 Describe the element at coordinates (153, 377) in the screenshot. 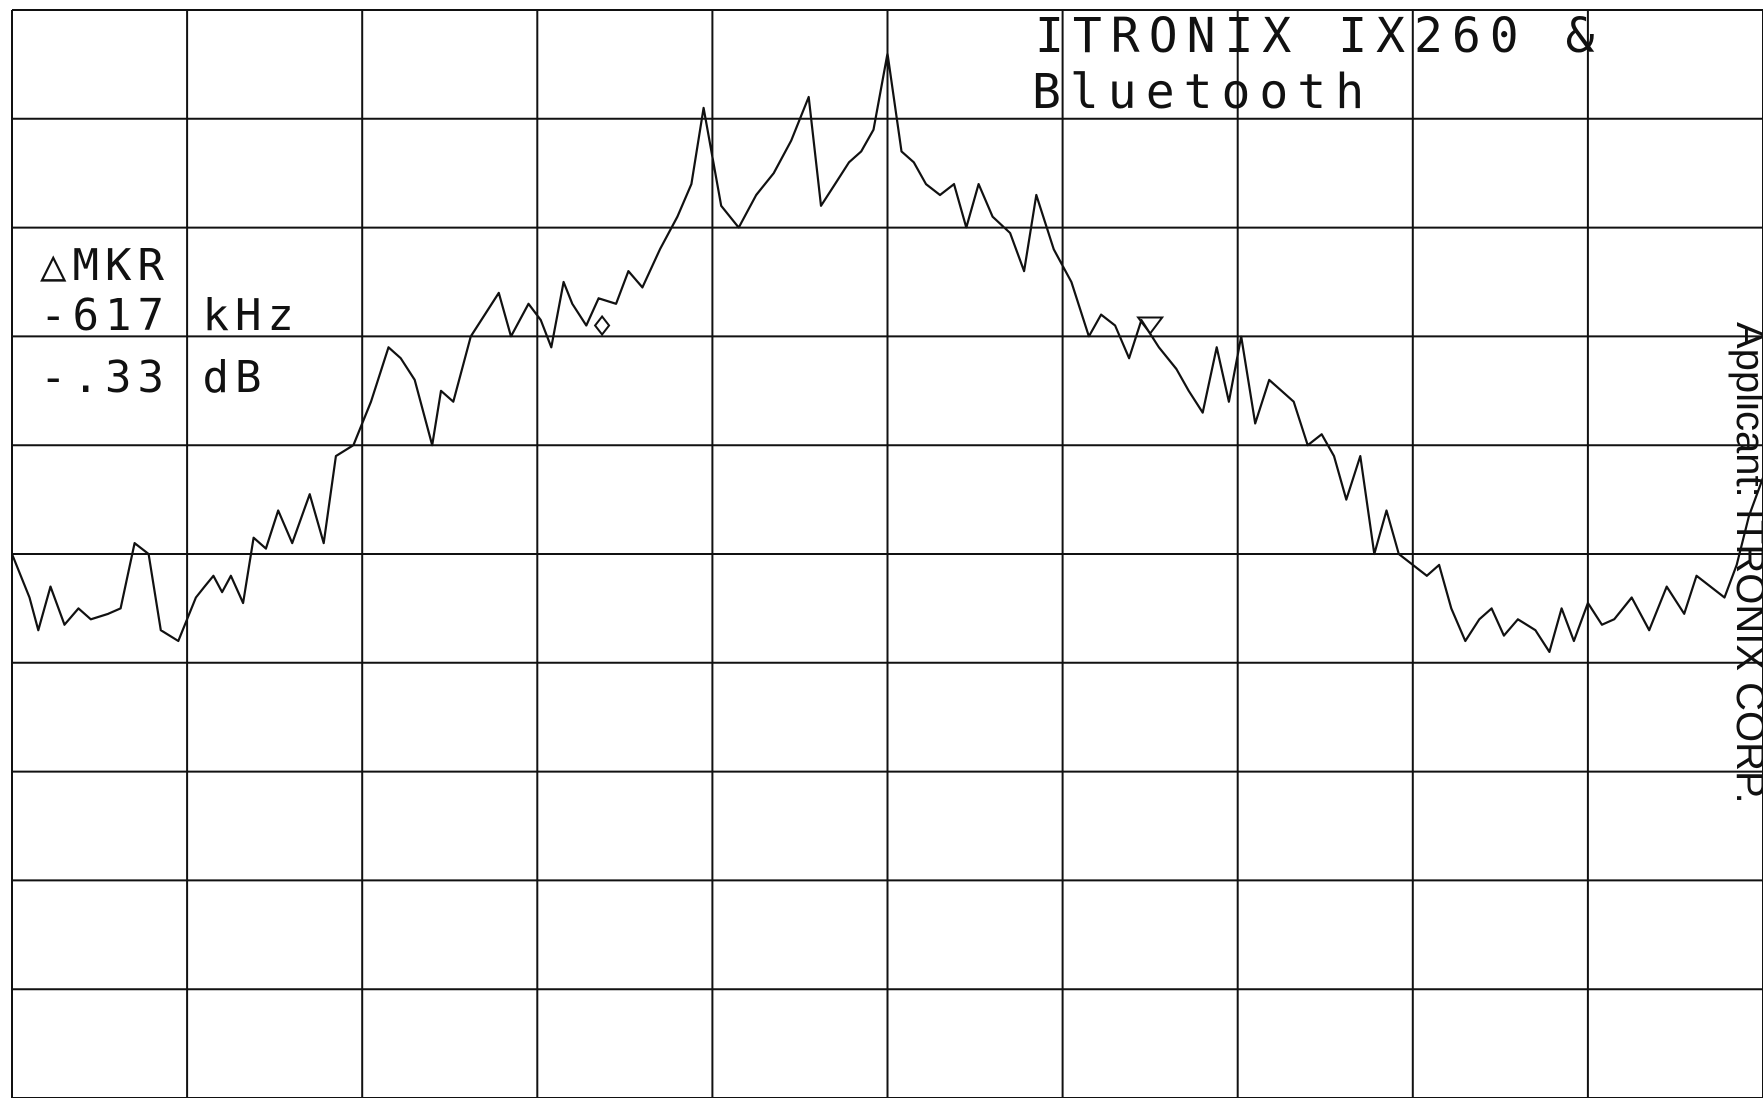

I see `marker-level: -.33 dB` at that location.